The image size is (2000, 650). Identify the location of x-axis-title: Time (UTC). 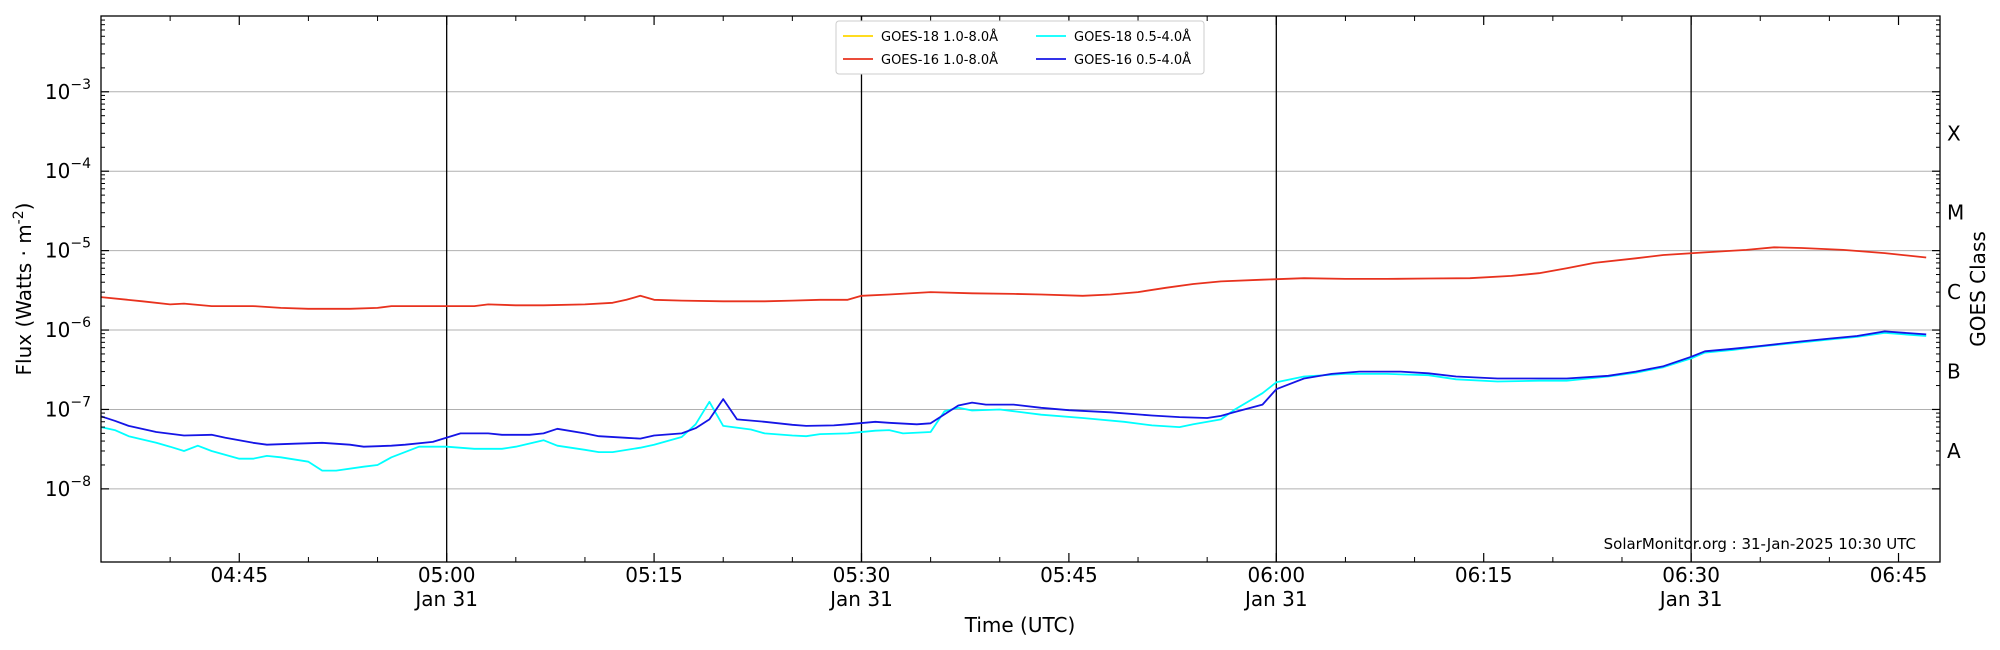
(1020, 625).